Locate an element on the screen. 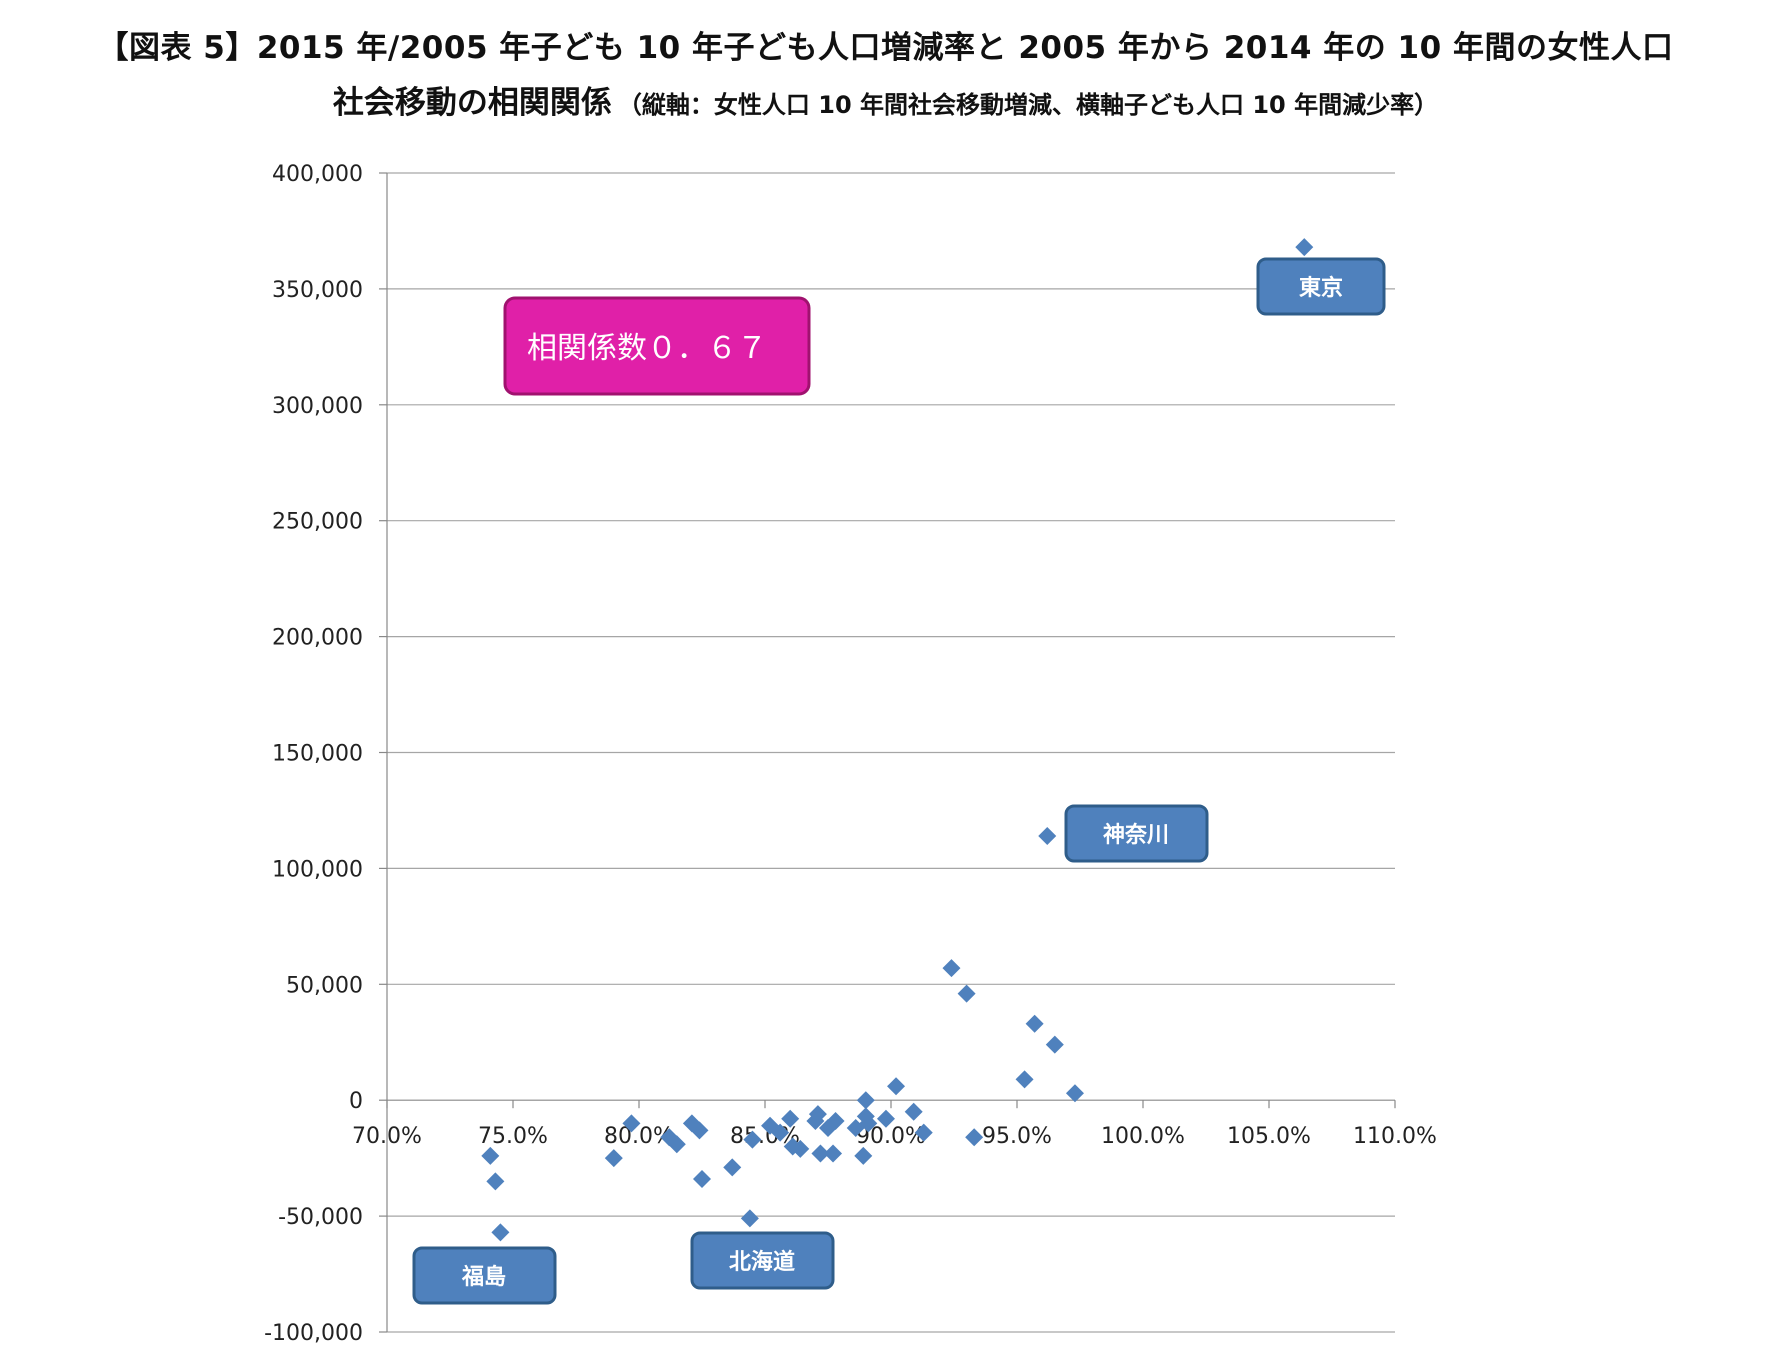 This screenshot has height=1371, width=1771. y-tick-label: -50,000 is located at coordinates (320, 1217).